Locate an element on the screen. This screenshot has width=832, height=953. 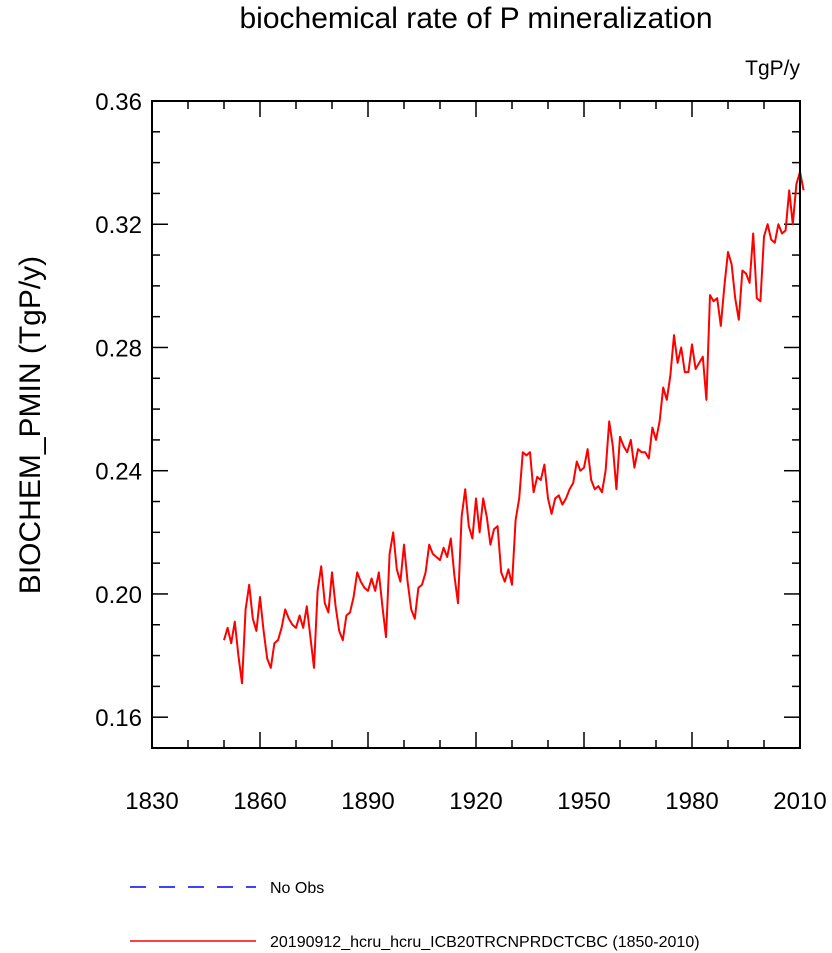
y-axis-label: BIOCHEM_PMIN (TgP/y) is located at coordinates (30, 425).